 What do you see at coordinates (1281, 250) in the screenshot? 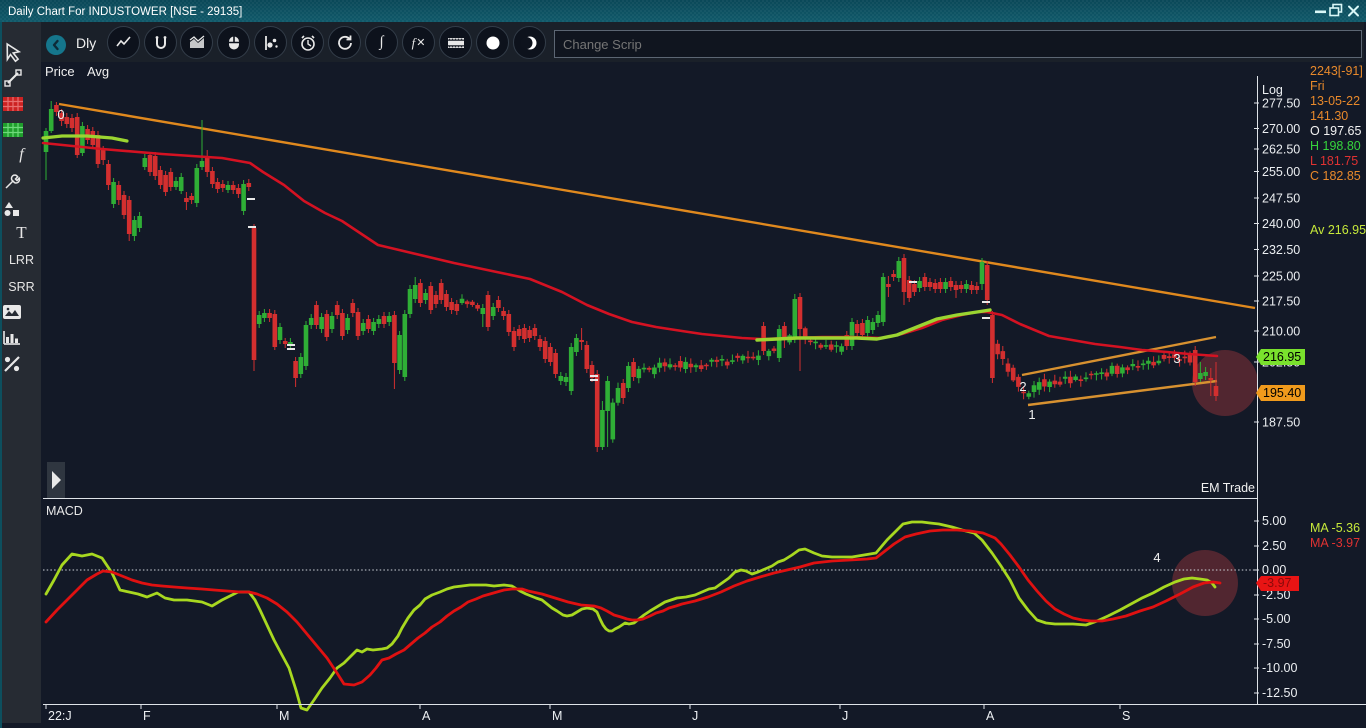
I see `svg-text: 232.50` at bounding box center [1281, 250].